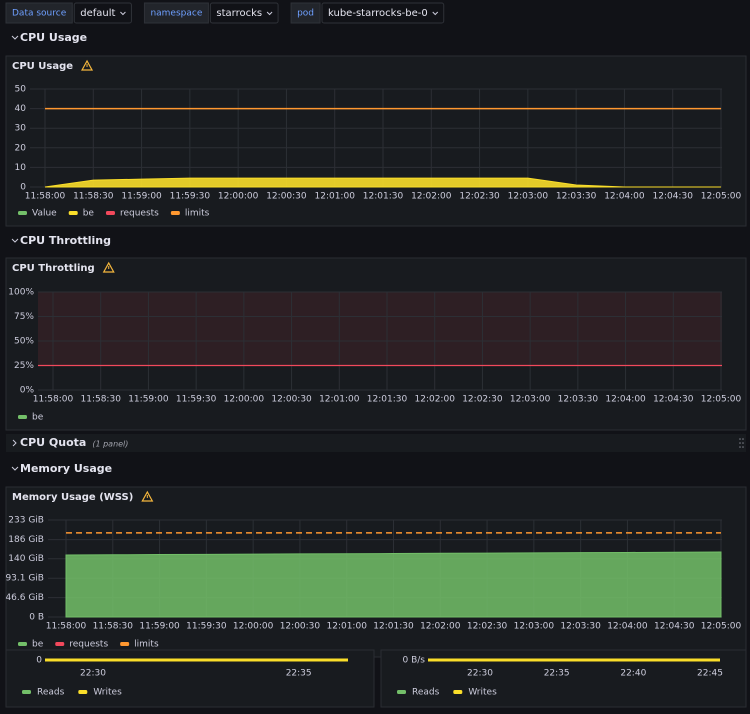  What do you see at coordinates (53, 442) in the screenshot?
I see `row-title: CPU Quota` at bounding box center [53, 442].